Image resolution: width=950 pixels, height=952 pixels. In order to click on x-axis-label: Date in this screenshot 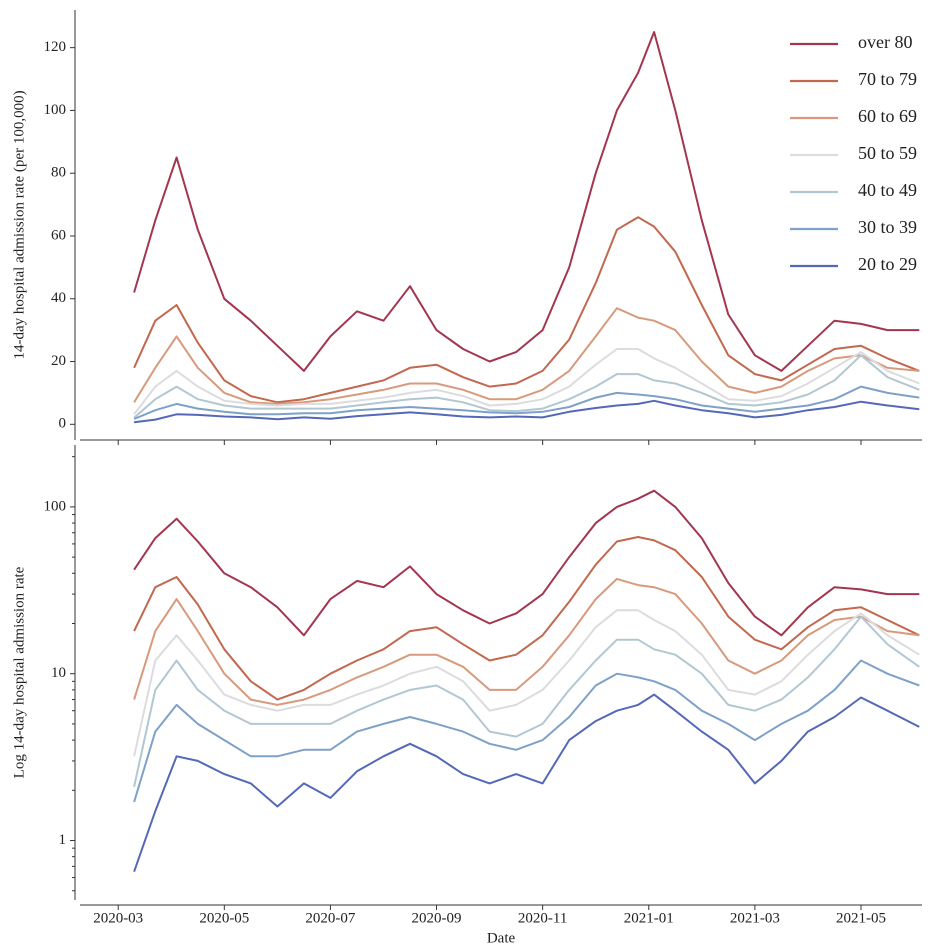, I will do `click(501, 938)`.